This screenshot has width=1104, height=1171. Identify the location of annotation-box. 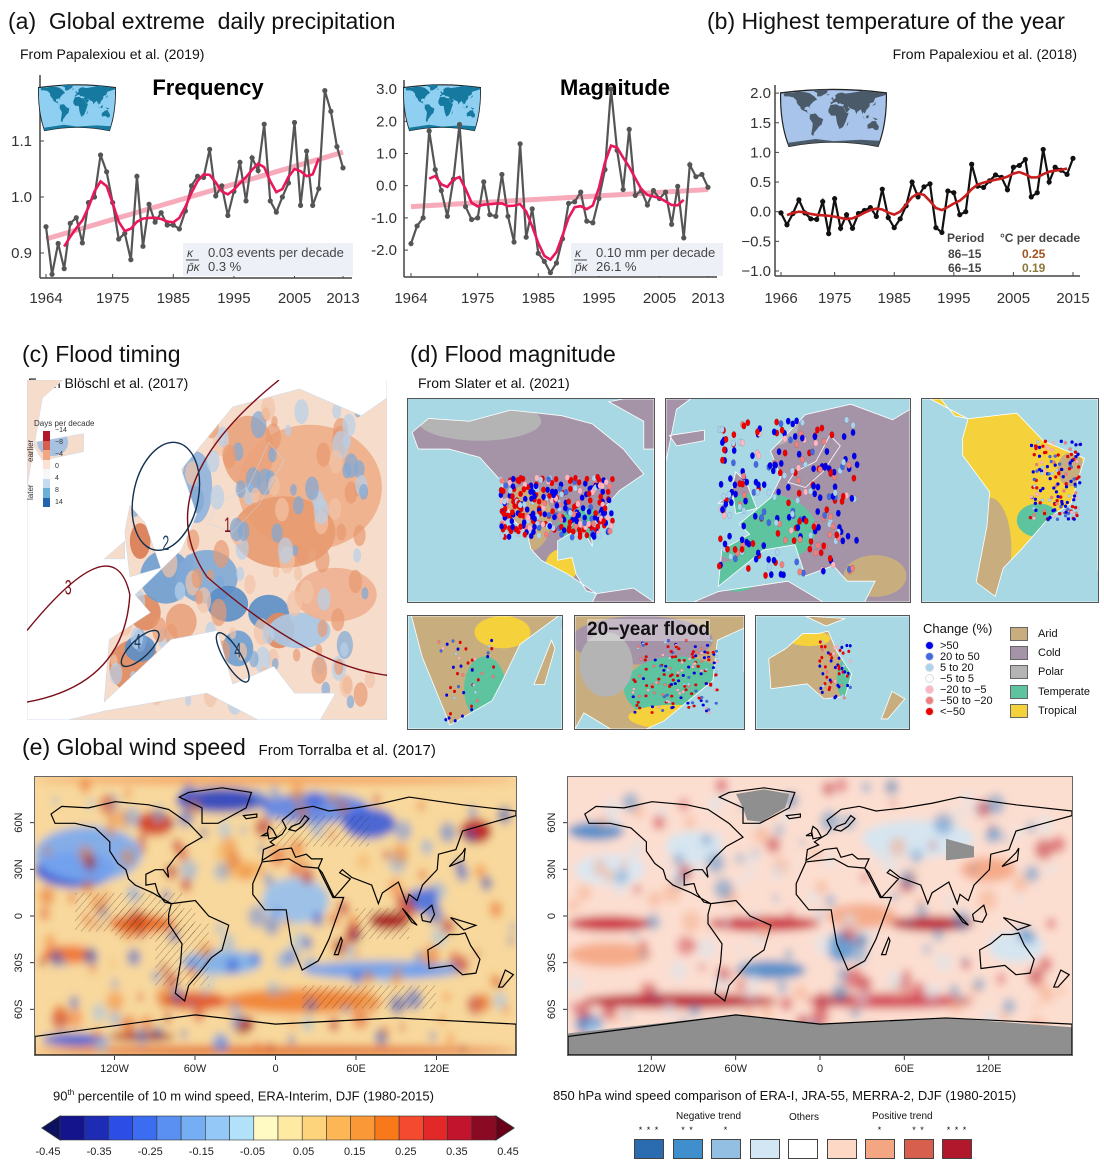
(647, 259).